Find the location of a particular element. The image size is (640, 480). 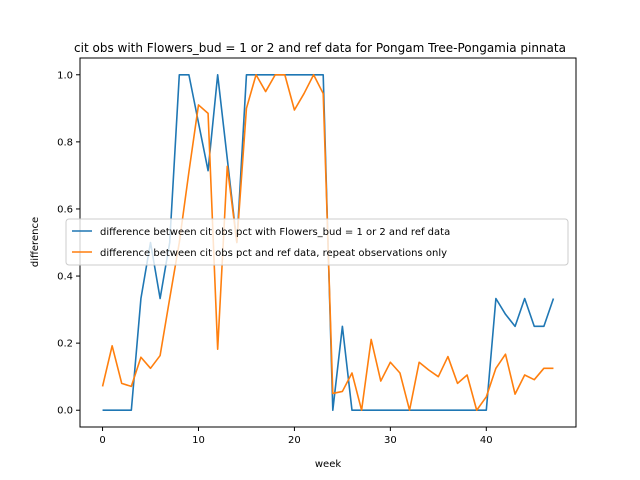

y-tick-label: 0.0 is located at coordinates (65, 411).